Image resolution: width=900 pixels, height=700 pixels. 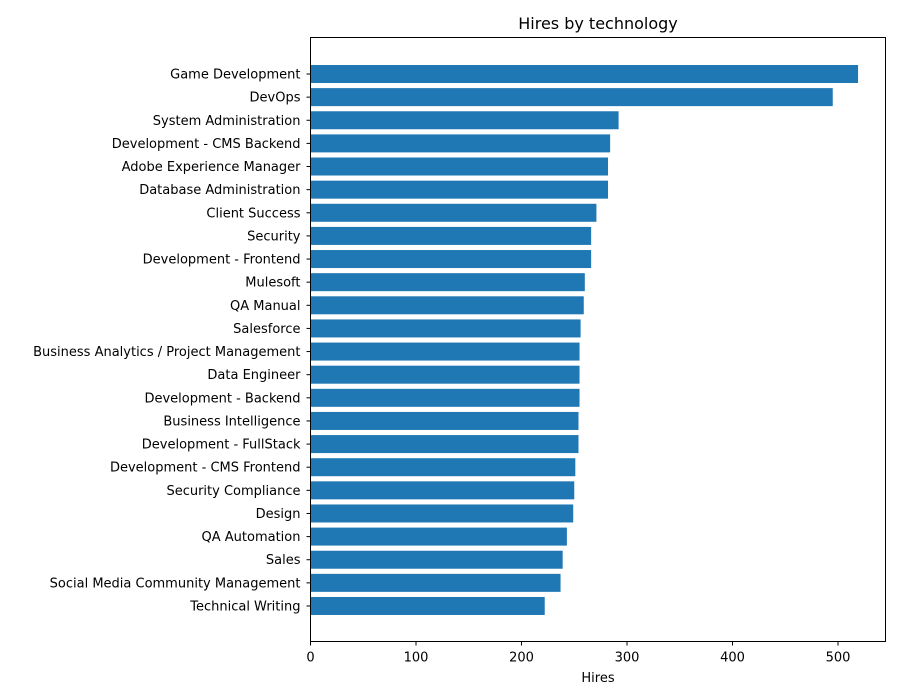 What do you see at coordinates (254, 375) in the screenshot?
I see `category-label: Data Engineer` at bounding box center [254, 375].